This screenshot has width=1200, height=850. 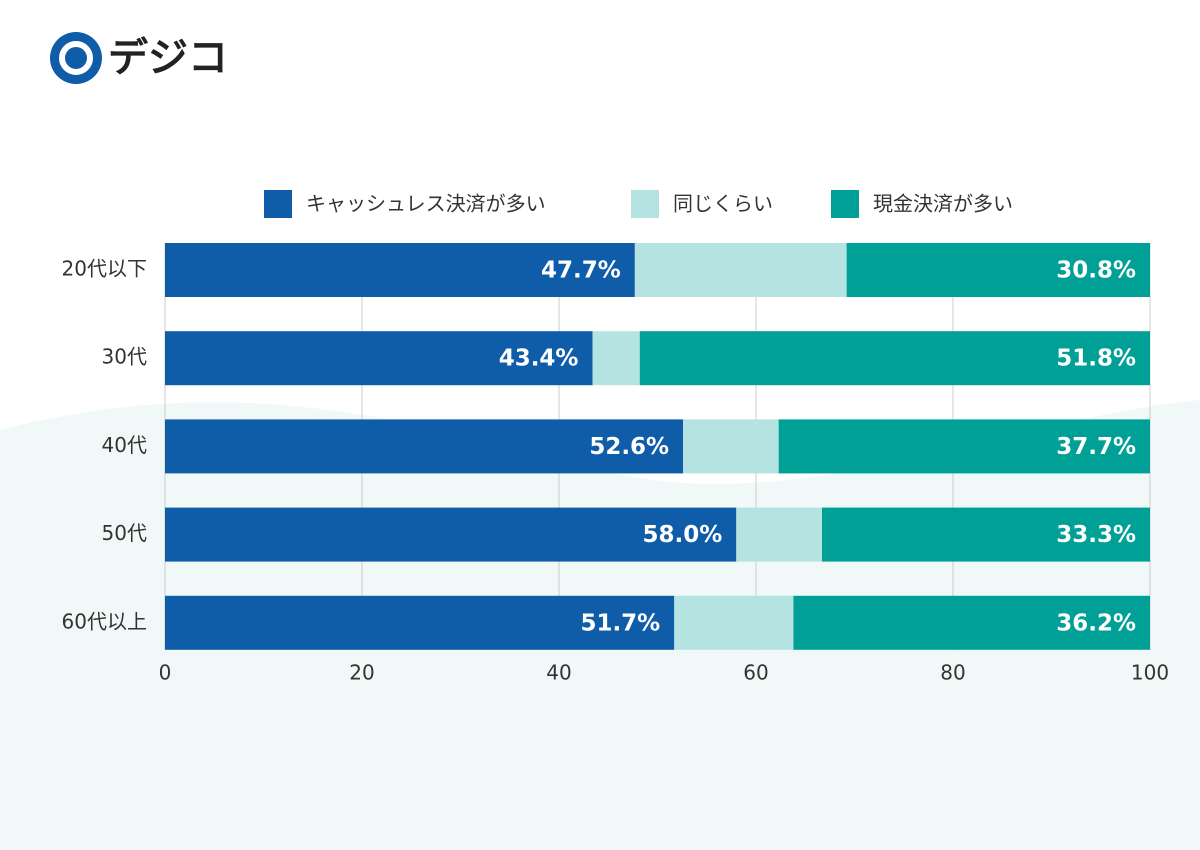 What do you see at coordinates (426, 204) in the screenshot?
I see `legend-label: キャッシュレス決済が多い` at bounding box center [426, 204].